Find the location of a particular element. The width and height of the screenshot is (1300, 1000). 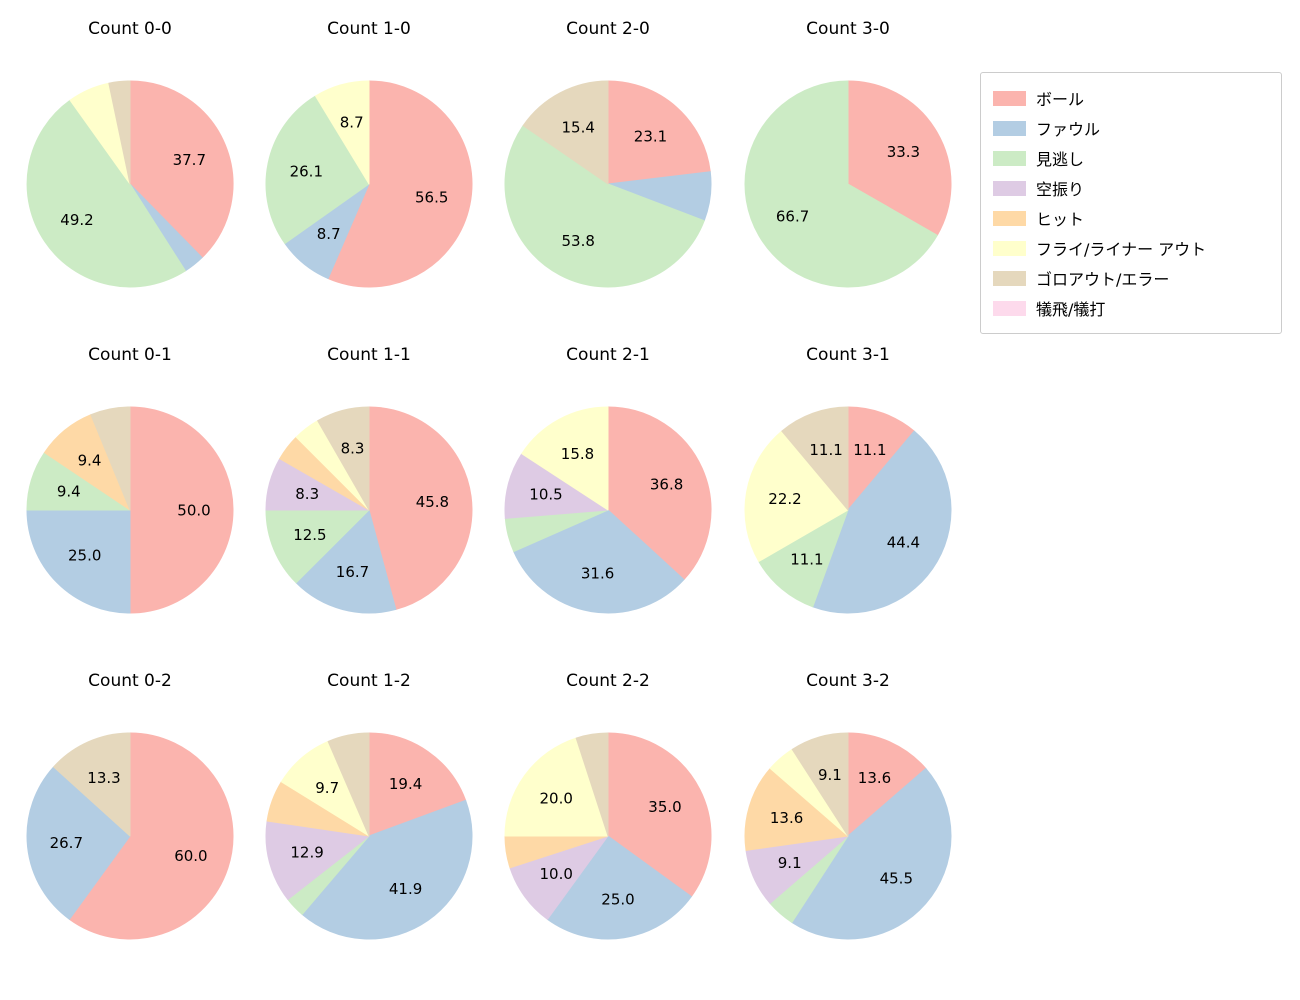

pie: 60.0 26.7 13.3 is located at coordinates (130, 836).